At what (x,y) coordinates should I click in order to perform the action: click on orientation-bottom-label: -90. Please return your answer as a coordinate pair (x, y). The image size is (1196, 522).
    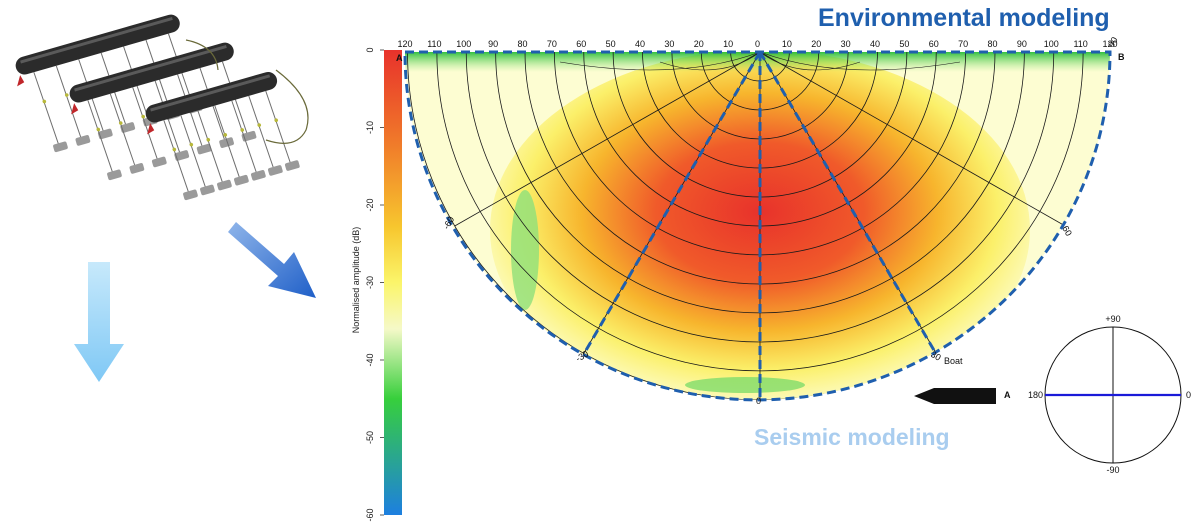
    Looking at the image, I should click on (1112, 470).